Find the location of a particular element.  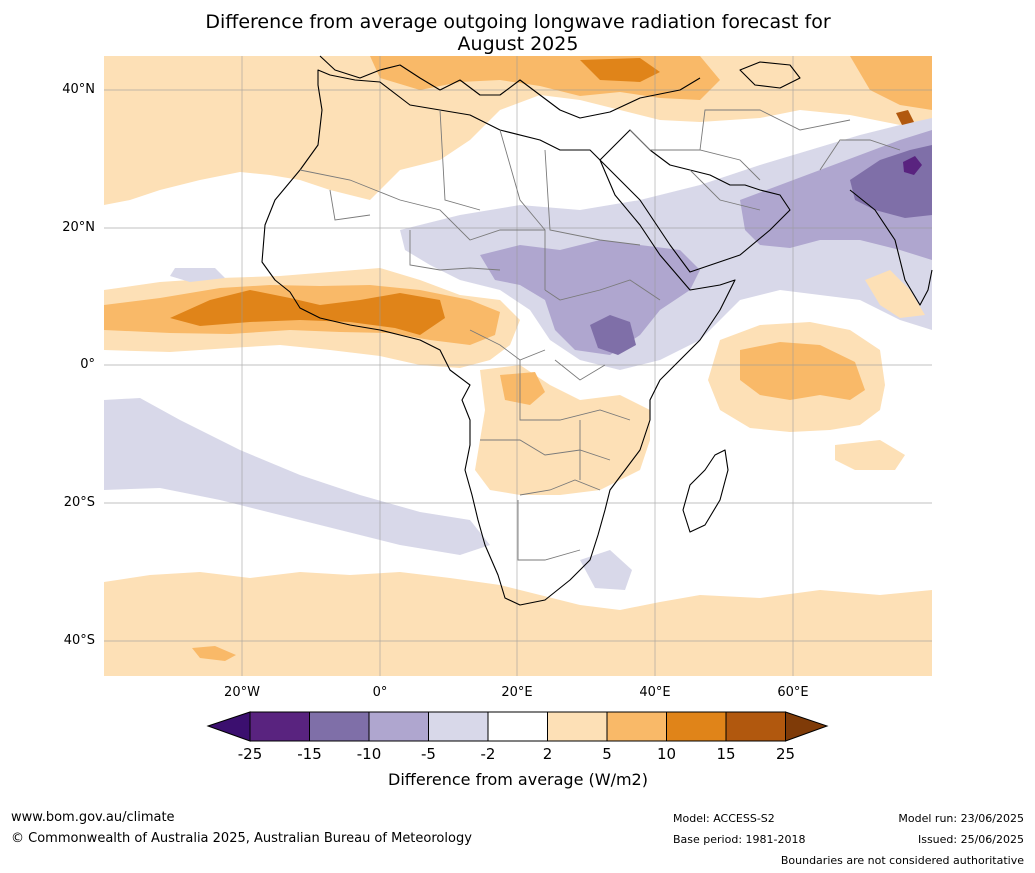

lat-label-0: 0° is located at coordinates (87, 364).